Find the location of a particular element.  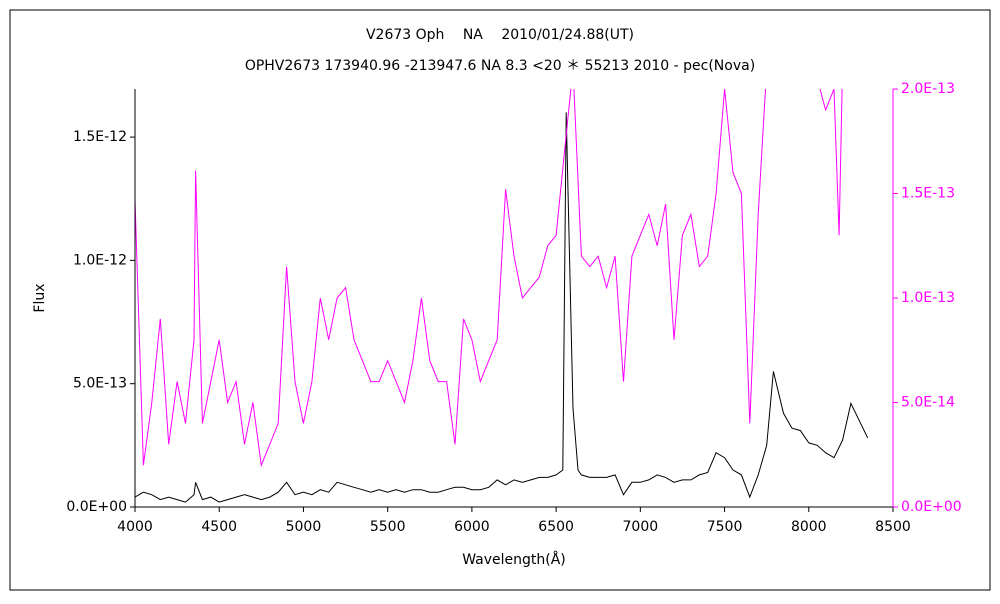

x-tick-label: 8000 is located at coordinates (809, 527).